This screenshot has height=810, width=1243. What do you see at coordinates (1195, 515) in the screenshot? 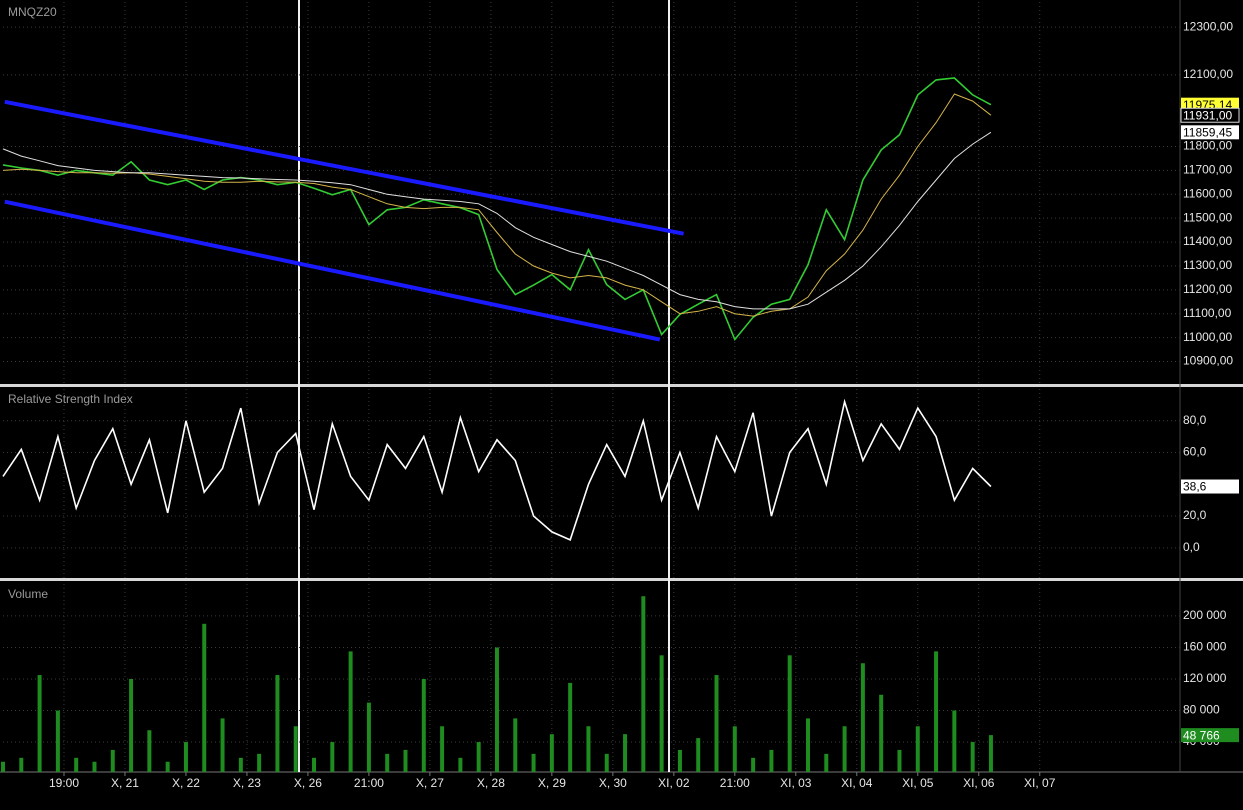
I see `y-tick-label: 20,0` at bounding box center [1195, 515].